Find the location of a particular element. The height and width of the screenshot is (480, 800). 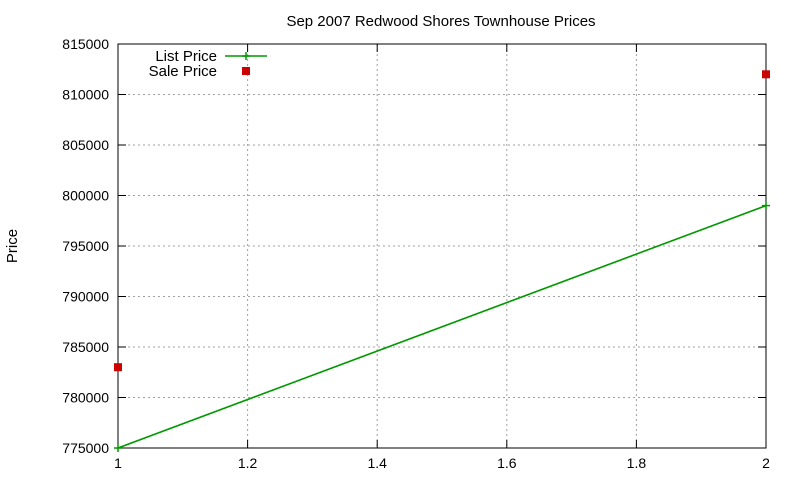

y-tick-label: 790000 is located at coordinates (85, 297).